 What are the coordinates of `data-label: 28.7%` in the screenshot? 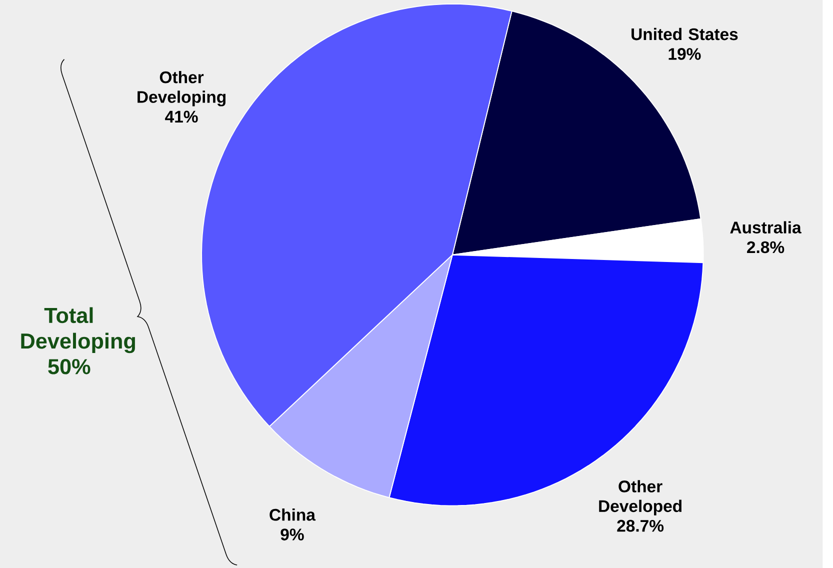 It's located at (640, 526).